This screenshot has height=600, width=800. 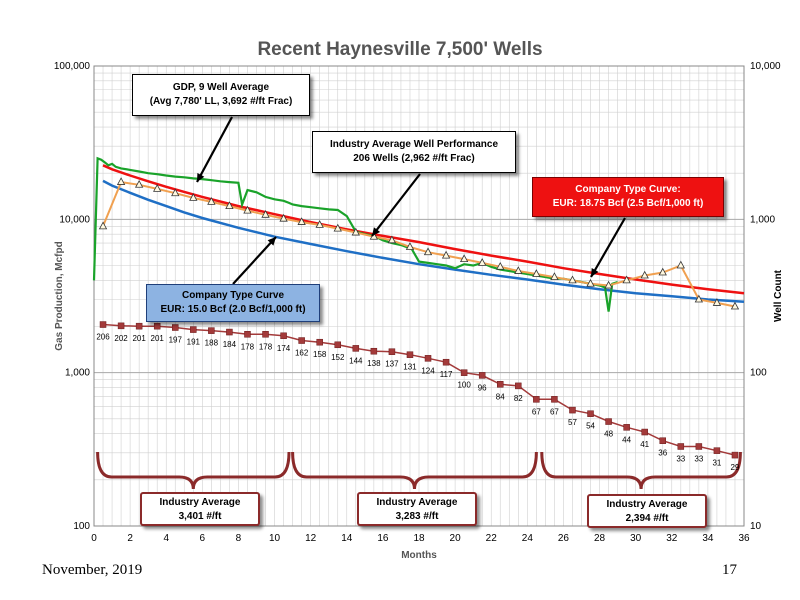 What do you see at coordinates (564, 538) in the screenshot?
I see `x-tick-label: 26` at bounding box center [564, 538].